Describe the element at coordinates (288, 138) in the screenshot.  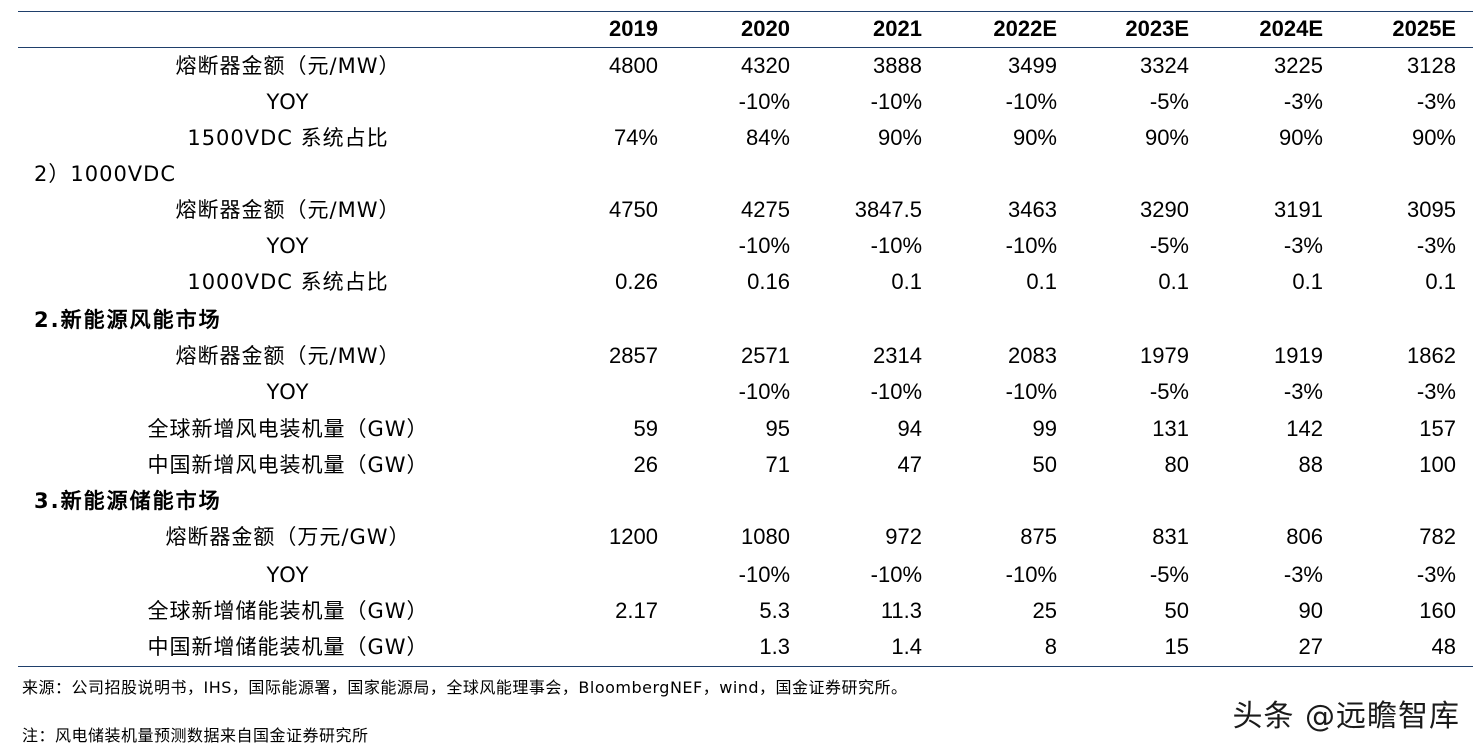
I see `row-label: 1500VDC 系统占比` at that location.